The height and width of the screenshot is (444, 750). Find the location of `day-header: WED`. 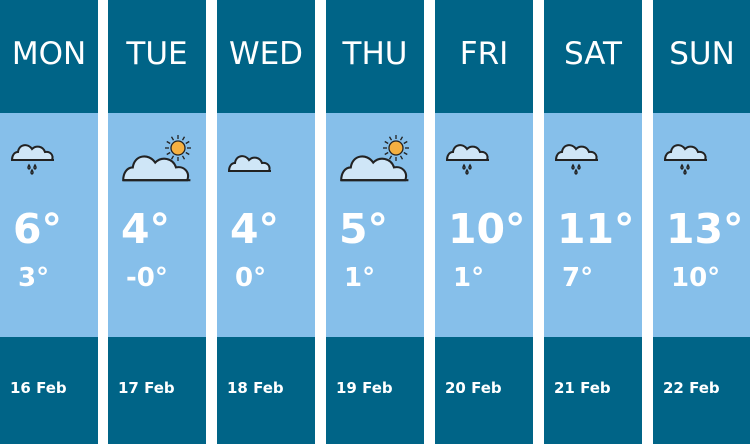

day-header: WED is located at coordinates (266, 56).